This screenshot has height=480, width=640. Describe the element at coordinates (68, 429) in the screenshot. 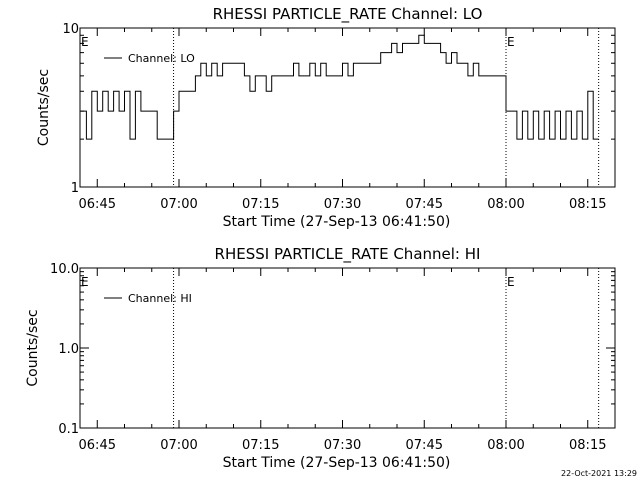

I see `y-tick-label: 0.1` at that location.